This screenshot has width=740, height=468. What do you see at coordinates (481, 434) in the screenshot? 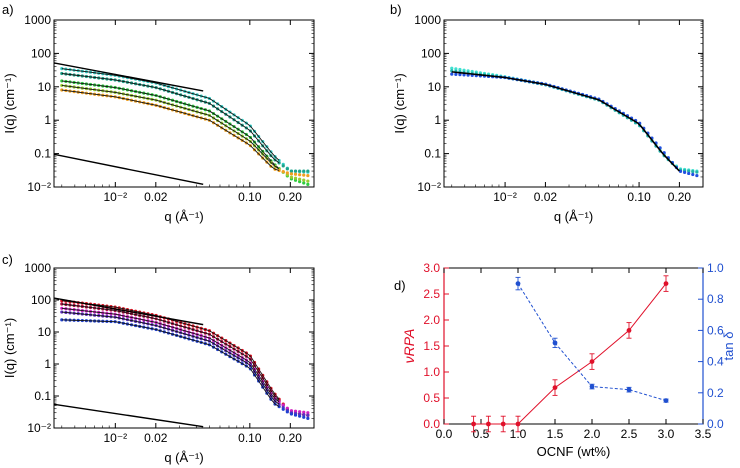
I see `x-tick-label: 0.5` at bounding box center [481, 434].